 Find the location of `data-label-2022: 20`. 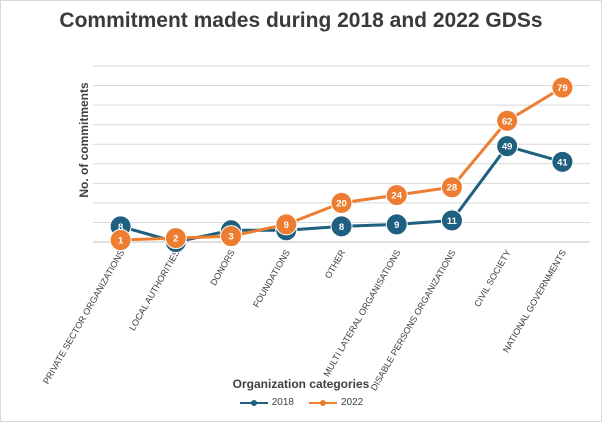

data-label-2022: 20 is located at coordinates (341, 203).